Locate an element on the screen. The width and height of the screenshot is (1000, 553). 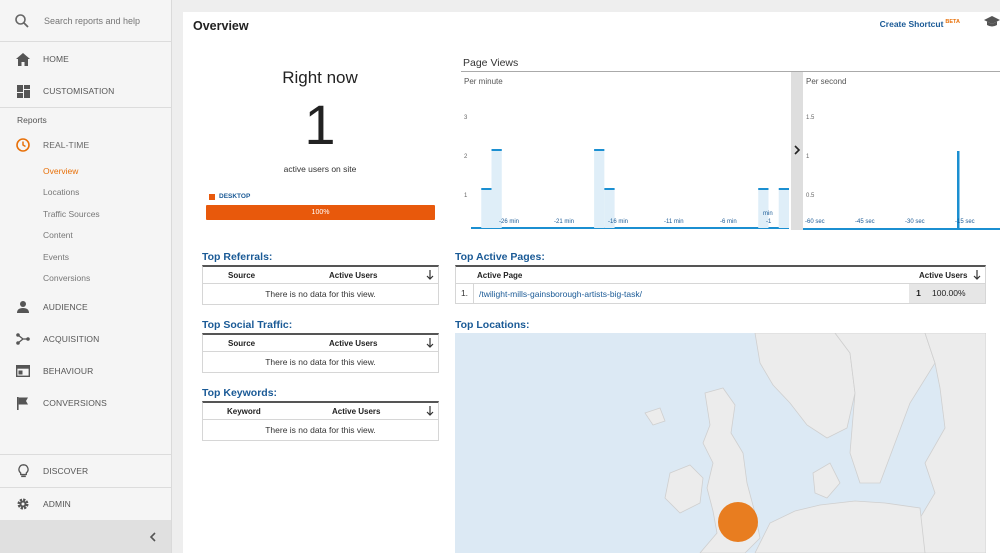
active-users-label: active users on site is located at coordinates (320, 169).